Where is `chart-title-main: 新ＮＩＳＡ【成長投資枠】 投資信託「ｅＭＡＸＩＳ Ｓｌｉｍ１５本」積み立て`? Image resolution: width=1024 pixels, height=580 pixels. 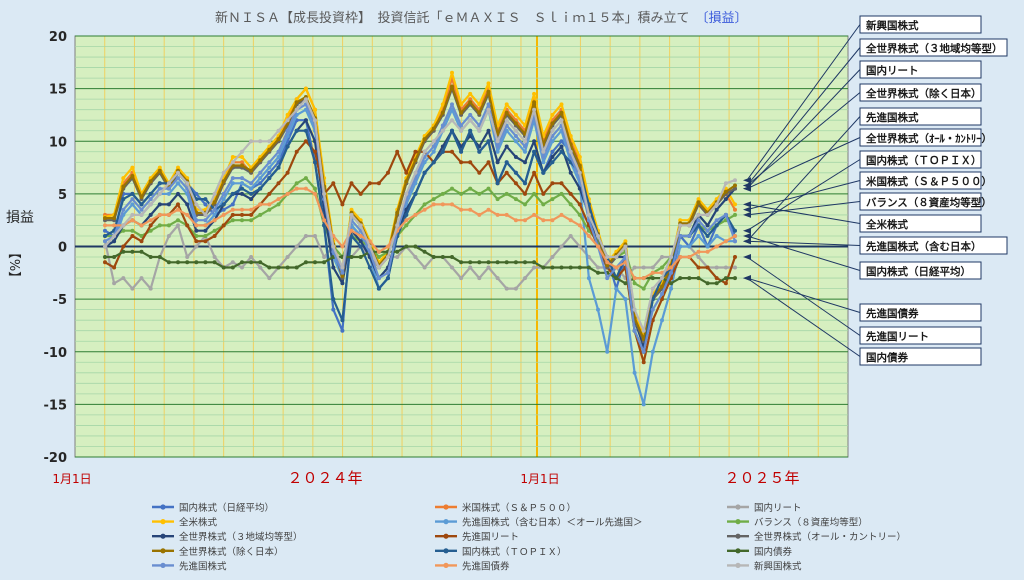 chart-title-main: 新ＮＩＳＡ【成長投資枠】 投資信託「ｅＭＡＸＩＳ Ｓｌｉｍ１５本」積み立て is located at coordinates (452, 18).